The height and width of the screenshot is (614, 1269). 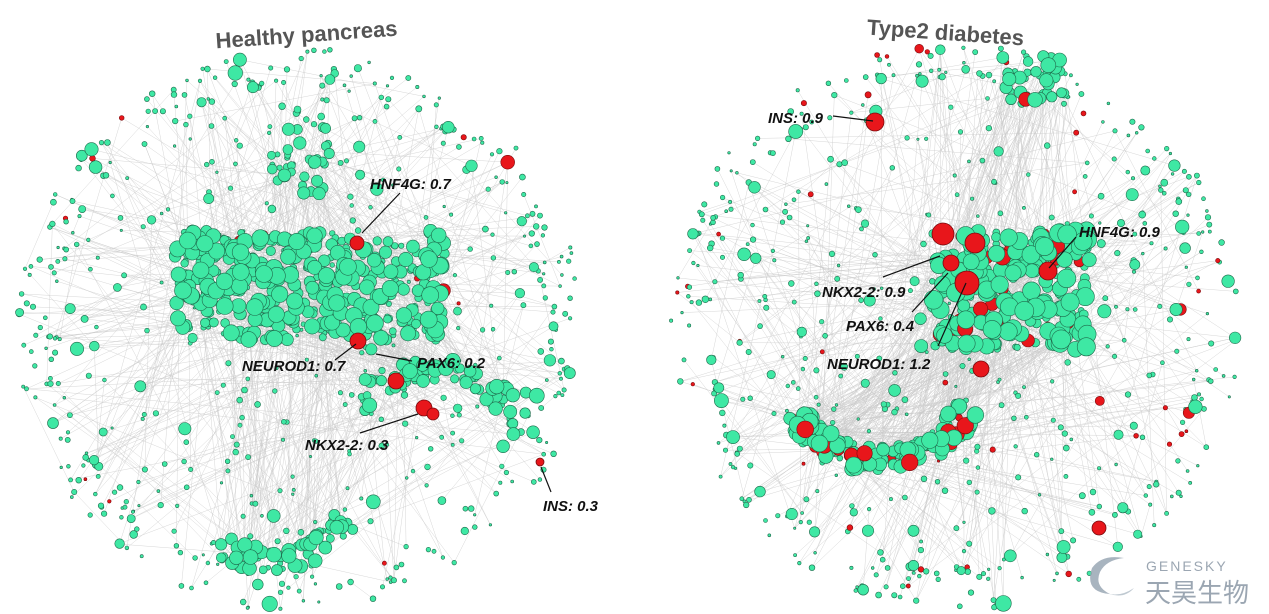 What do you see at coordinates (975, 243) in the screenshot?
I see `node-nkx2-2b-t2d` at bounding box center [975, 243].